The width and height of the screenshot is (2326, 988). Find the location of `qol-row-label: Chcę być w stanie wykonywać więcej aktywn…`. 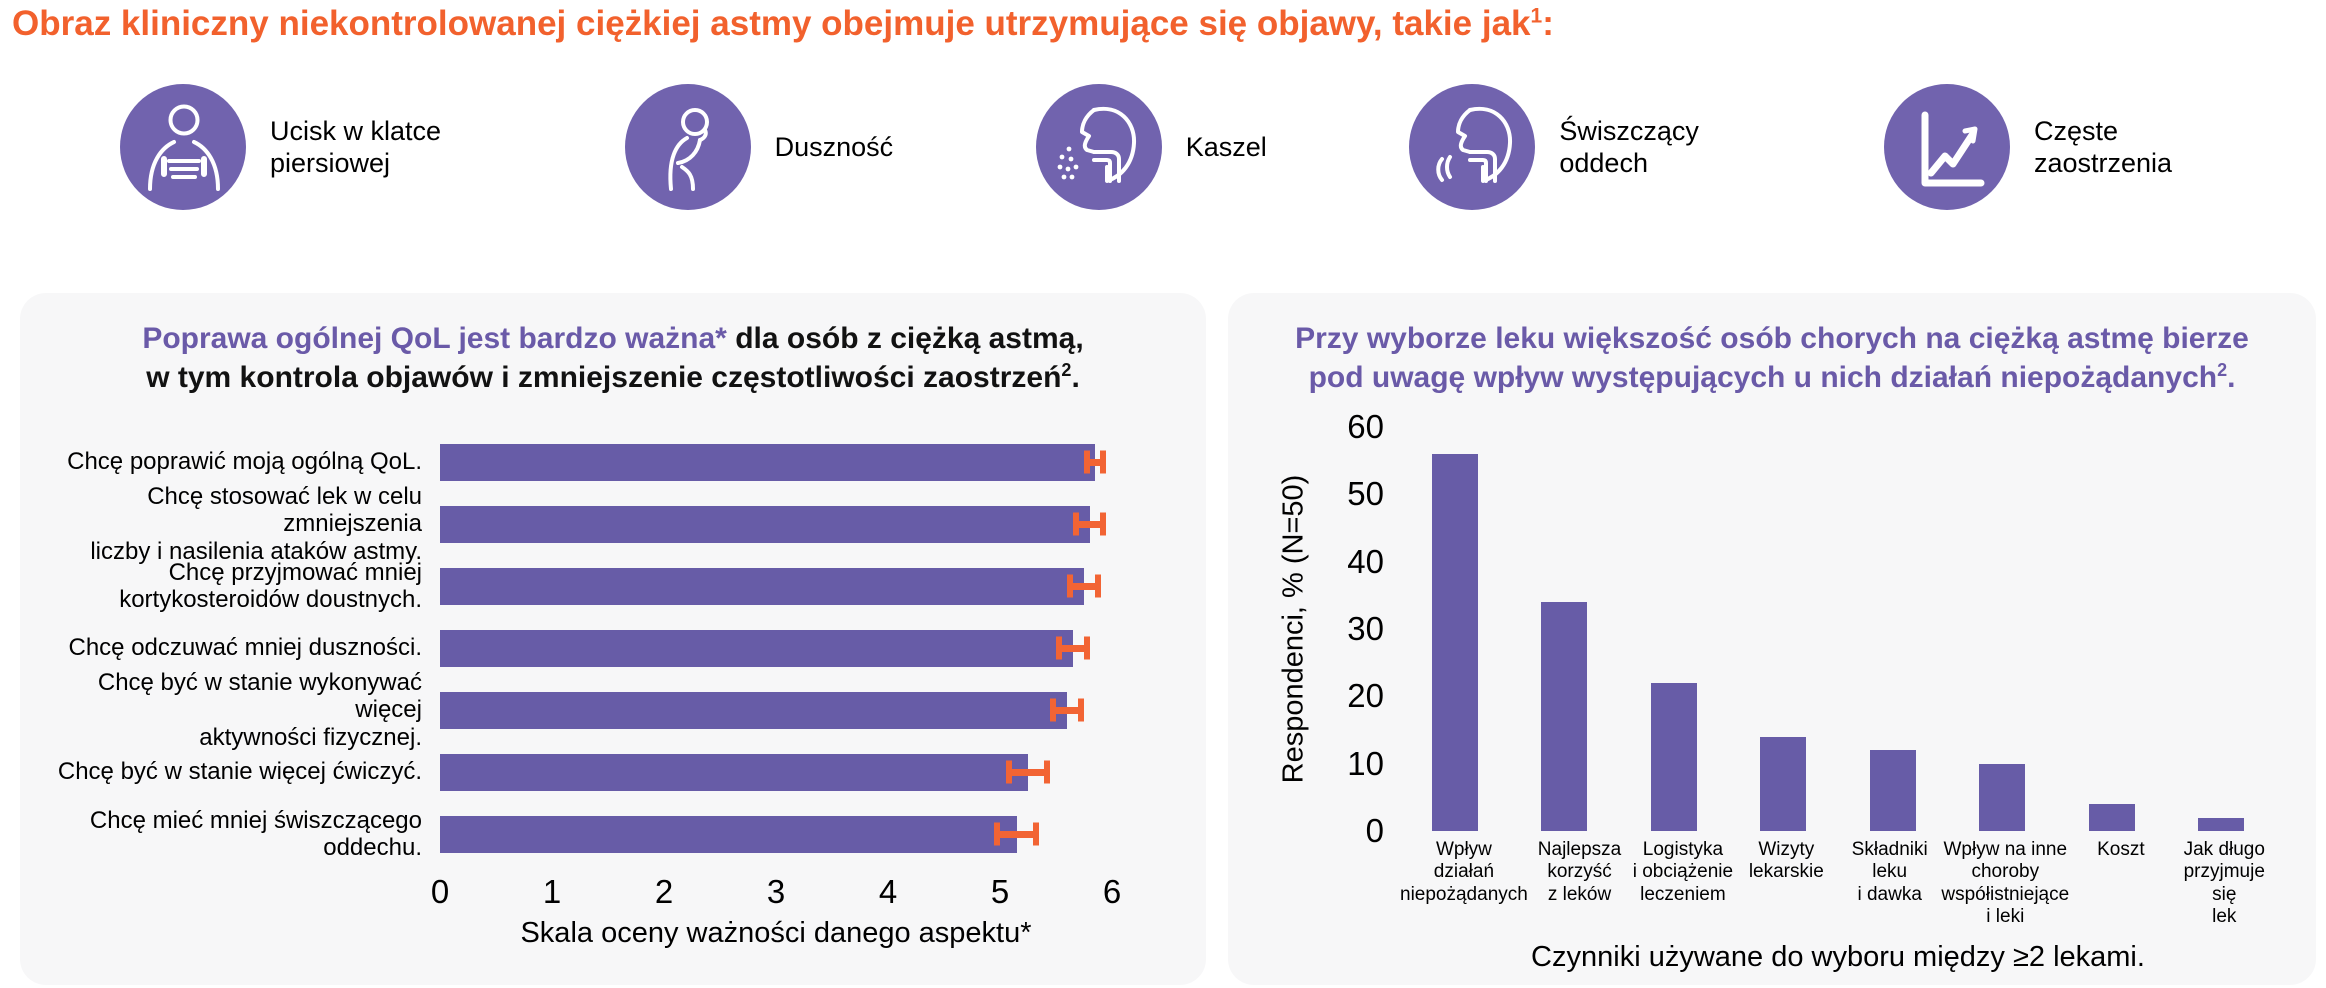

qol-row-label: Chcę być w stanie wykonywać więcej aktywn… is located at coordinates (259, 709).